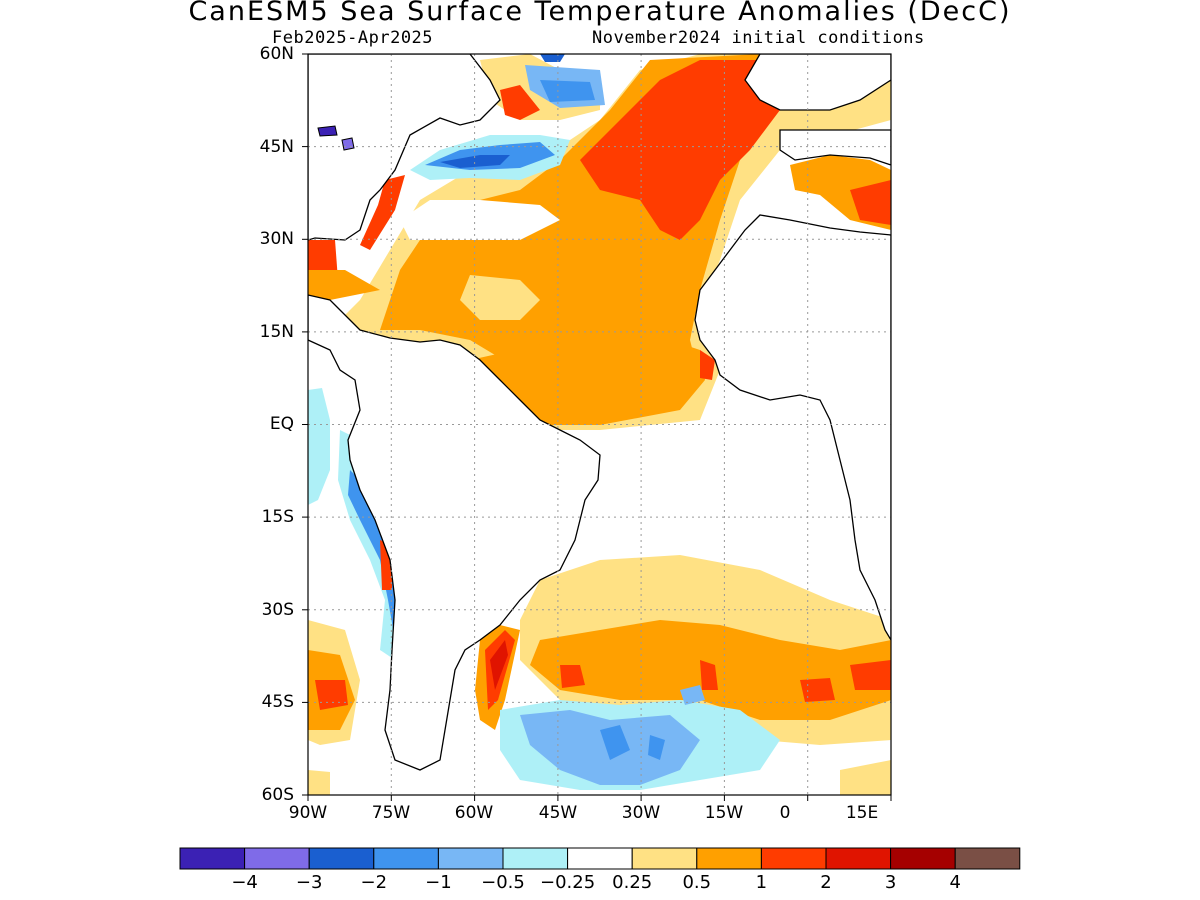 This screenshot has width=1200, height=900. I want to click on colorbar-label: 3, so click(890, 882).